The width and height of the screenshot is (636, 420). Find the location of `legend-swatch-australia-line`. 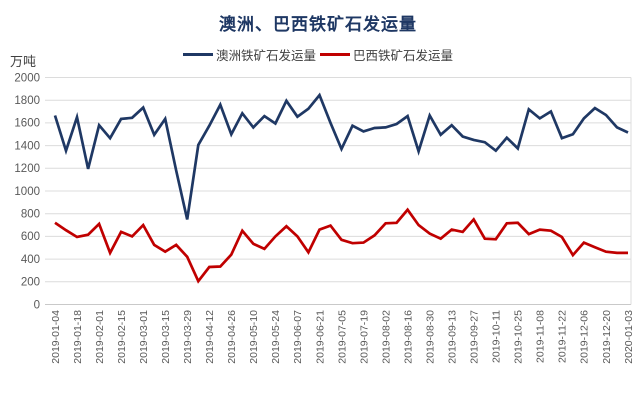

legend-swatch-australia-line is located at coordinates (197, 54).